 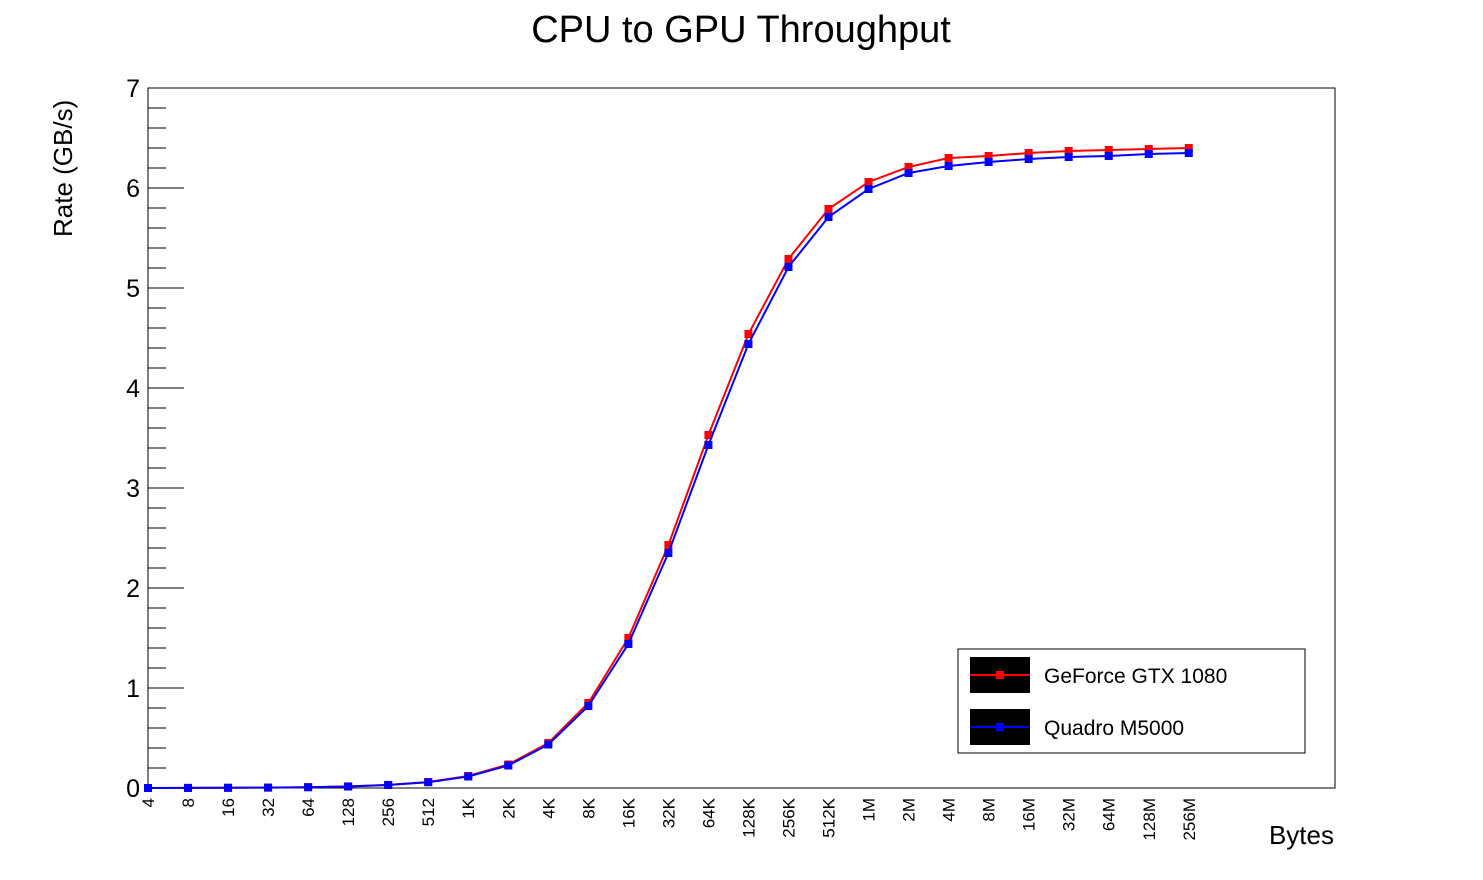 What do you see at coordinates (268, 807) in the screenshot?
I see `x-tick-label: 32` at bounding box center [268, 807].